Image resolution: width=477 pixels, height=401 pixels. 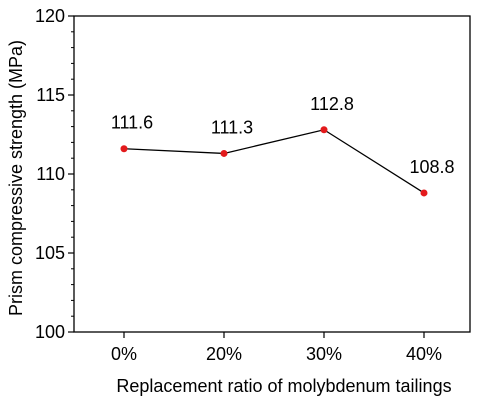 I want to click on y-tick-label: 115, so click(x=50, y=95).